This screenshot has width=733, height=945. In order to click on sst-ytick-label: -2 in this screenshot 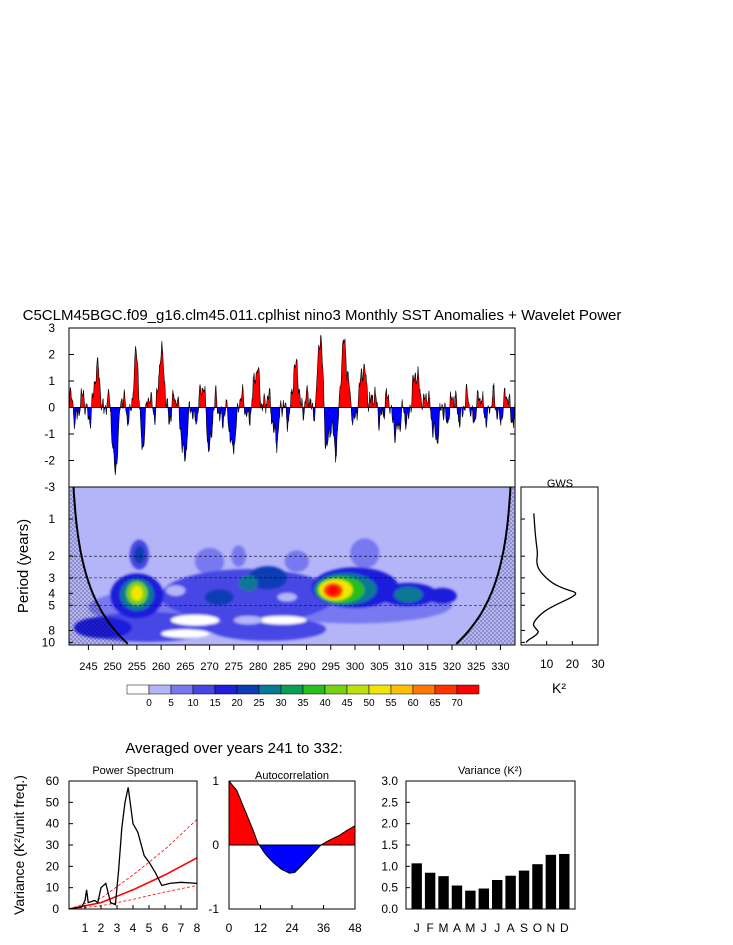, I will do `click(49, 461)`.